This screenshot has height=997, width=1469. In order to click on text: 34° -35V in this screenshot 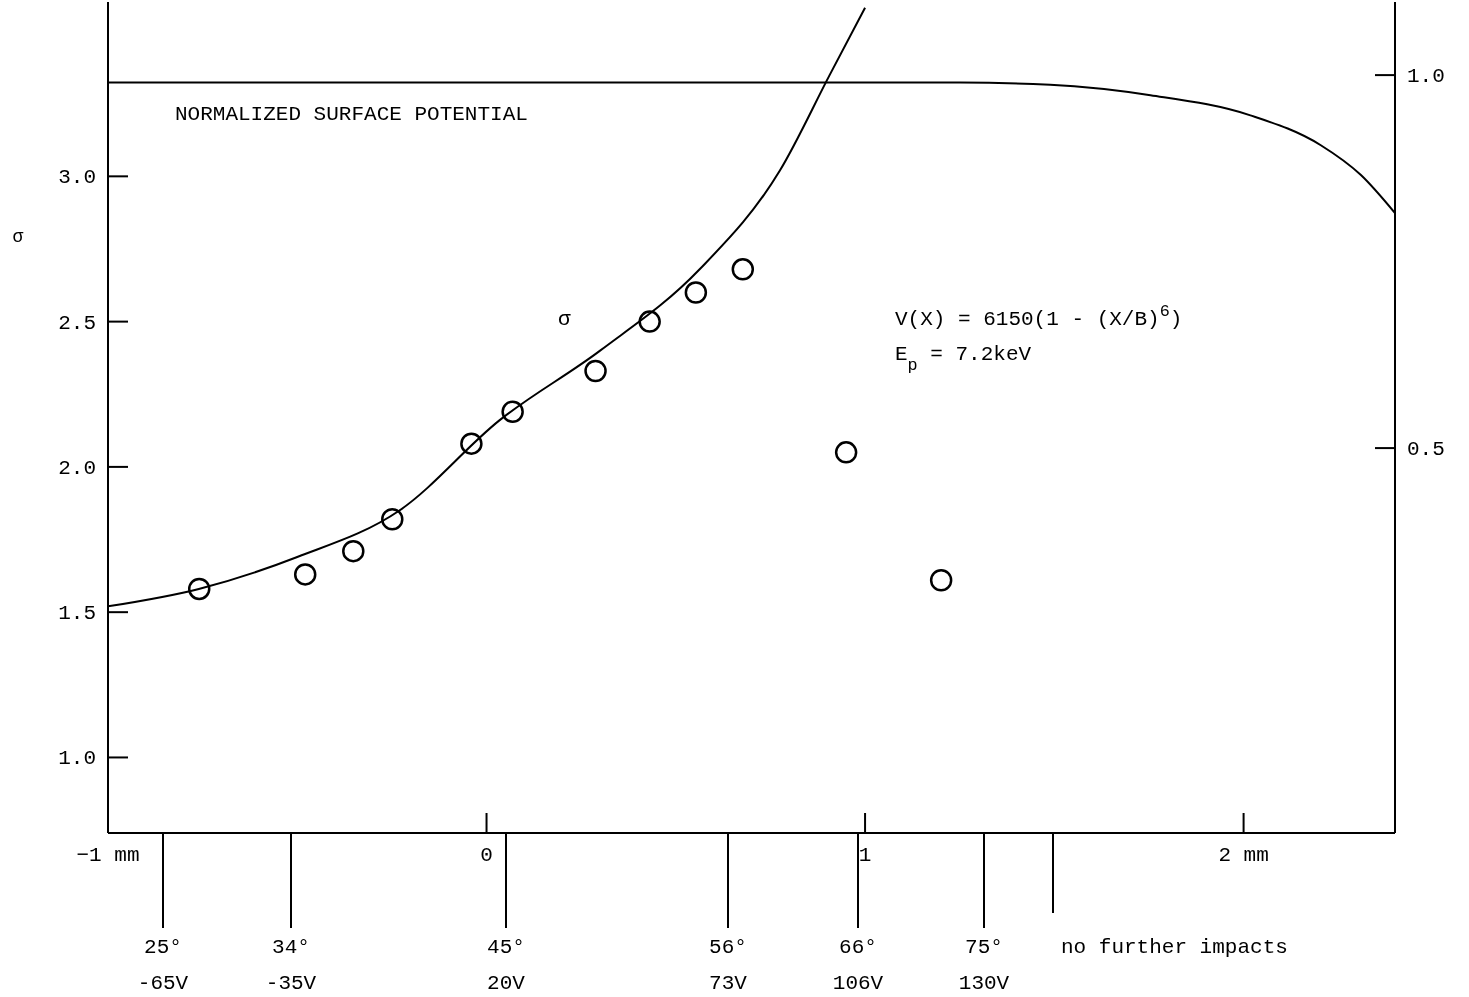, I will do `click(291, 965)`.